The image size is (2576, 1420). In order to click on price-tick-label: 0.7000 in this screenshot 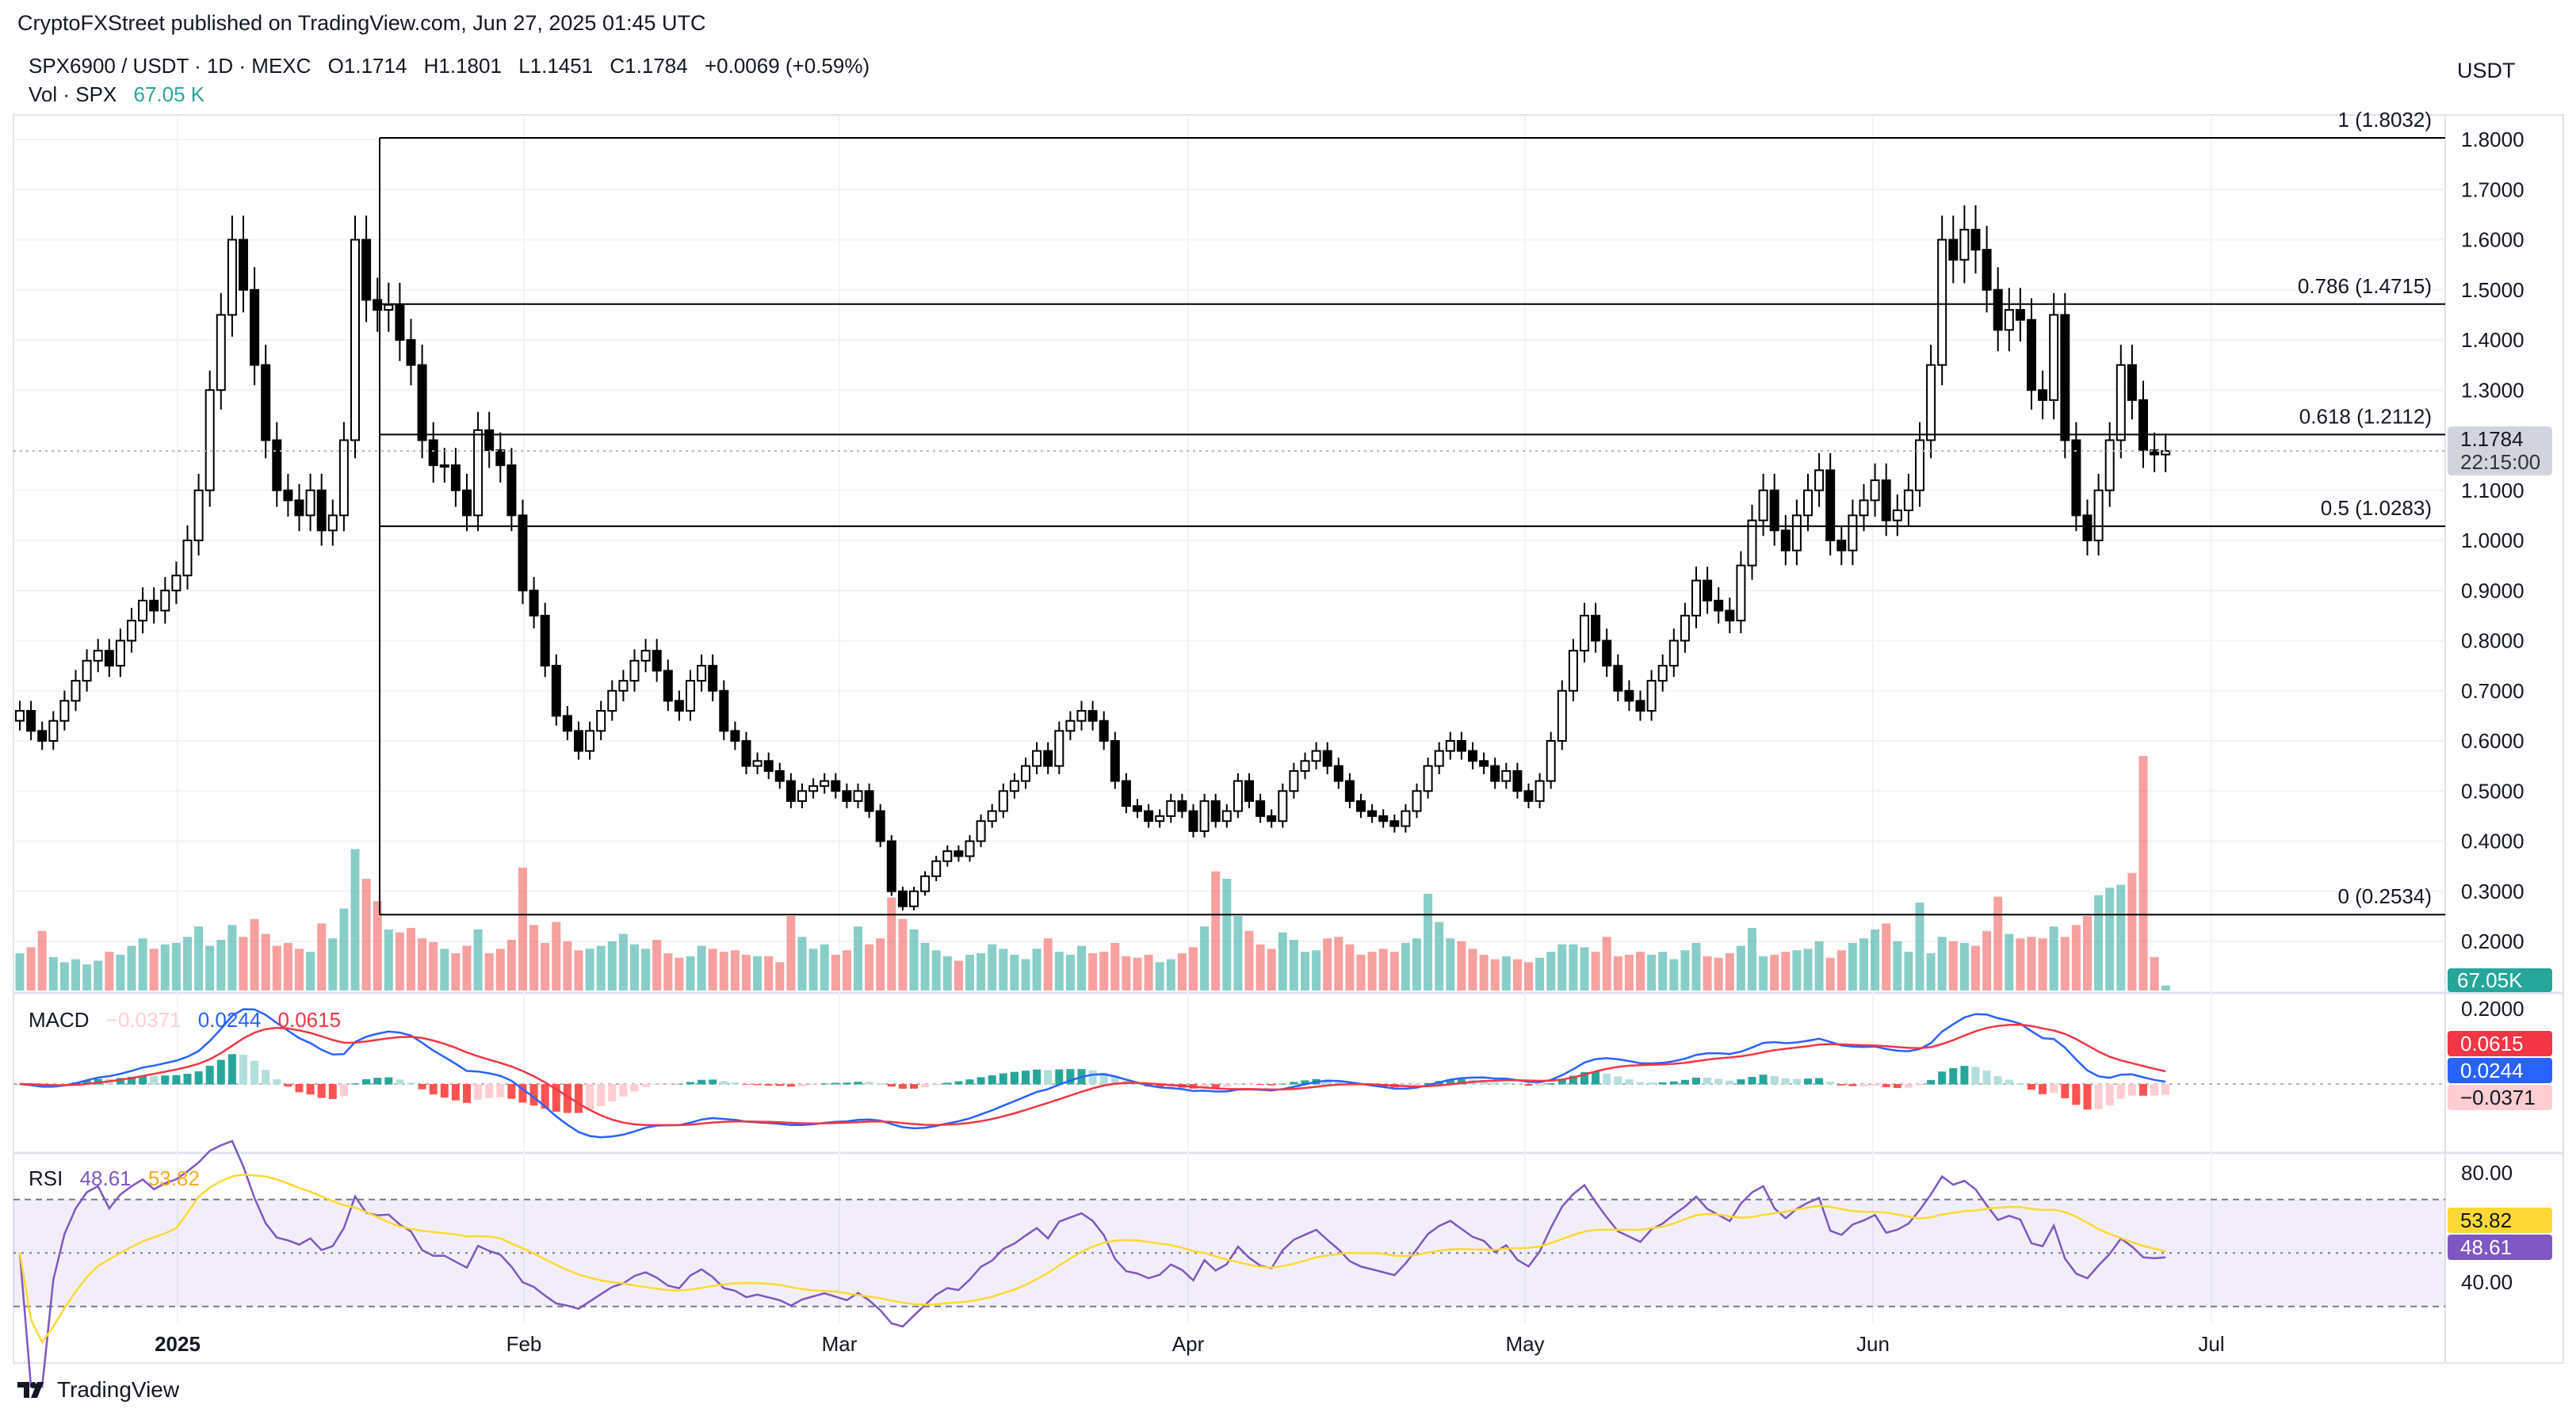, I will do `click(2492, 691)`.